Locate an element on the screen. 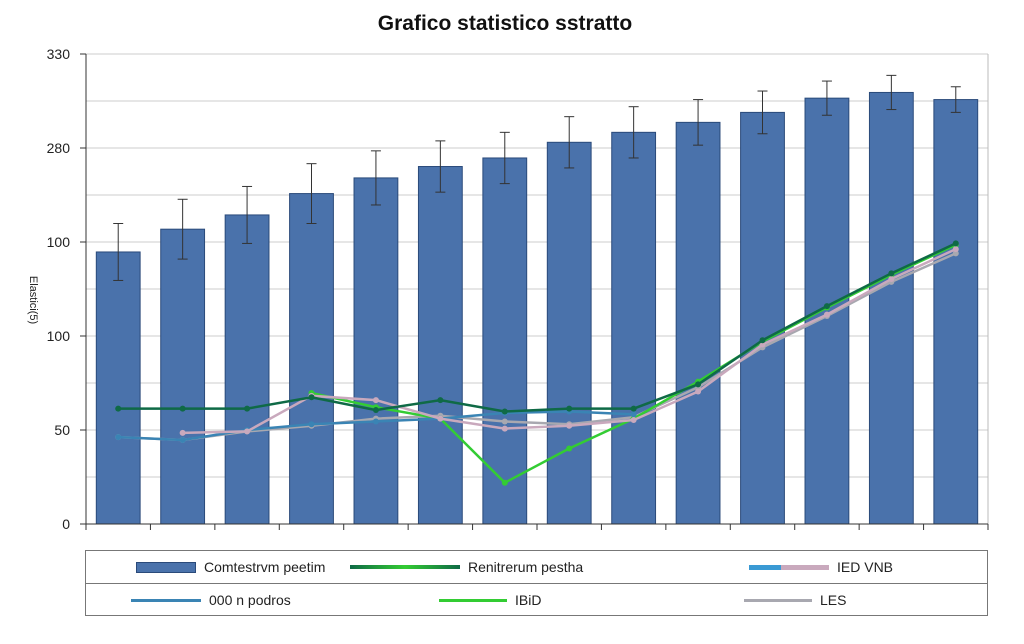 Image resolution: width=1024 pixels, height=644 pixels. legend-label: IBiD is located at coordinates (528, 600).